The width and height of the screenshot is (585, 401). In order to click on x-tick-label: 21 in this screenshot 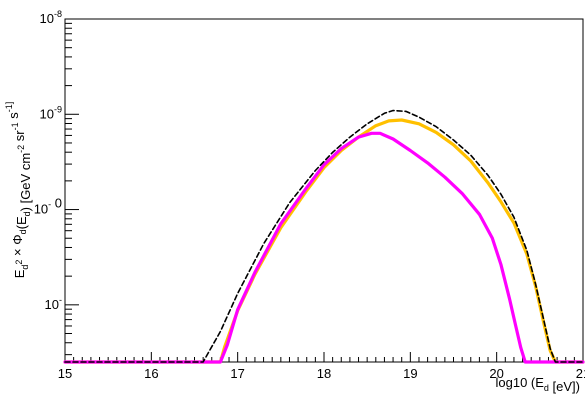, I will do `click(580, 373)`.